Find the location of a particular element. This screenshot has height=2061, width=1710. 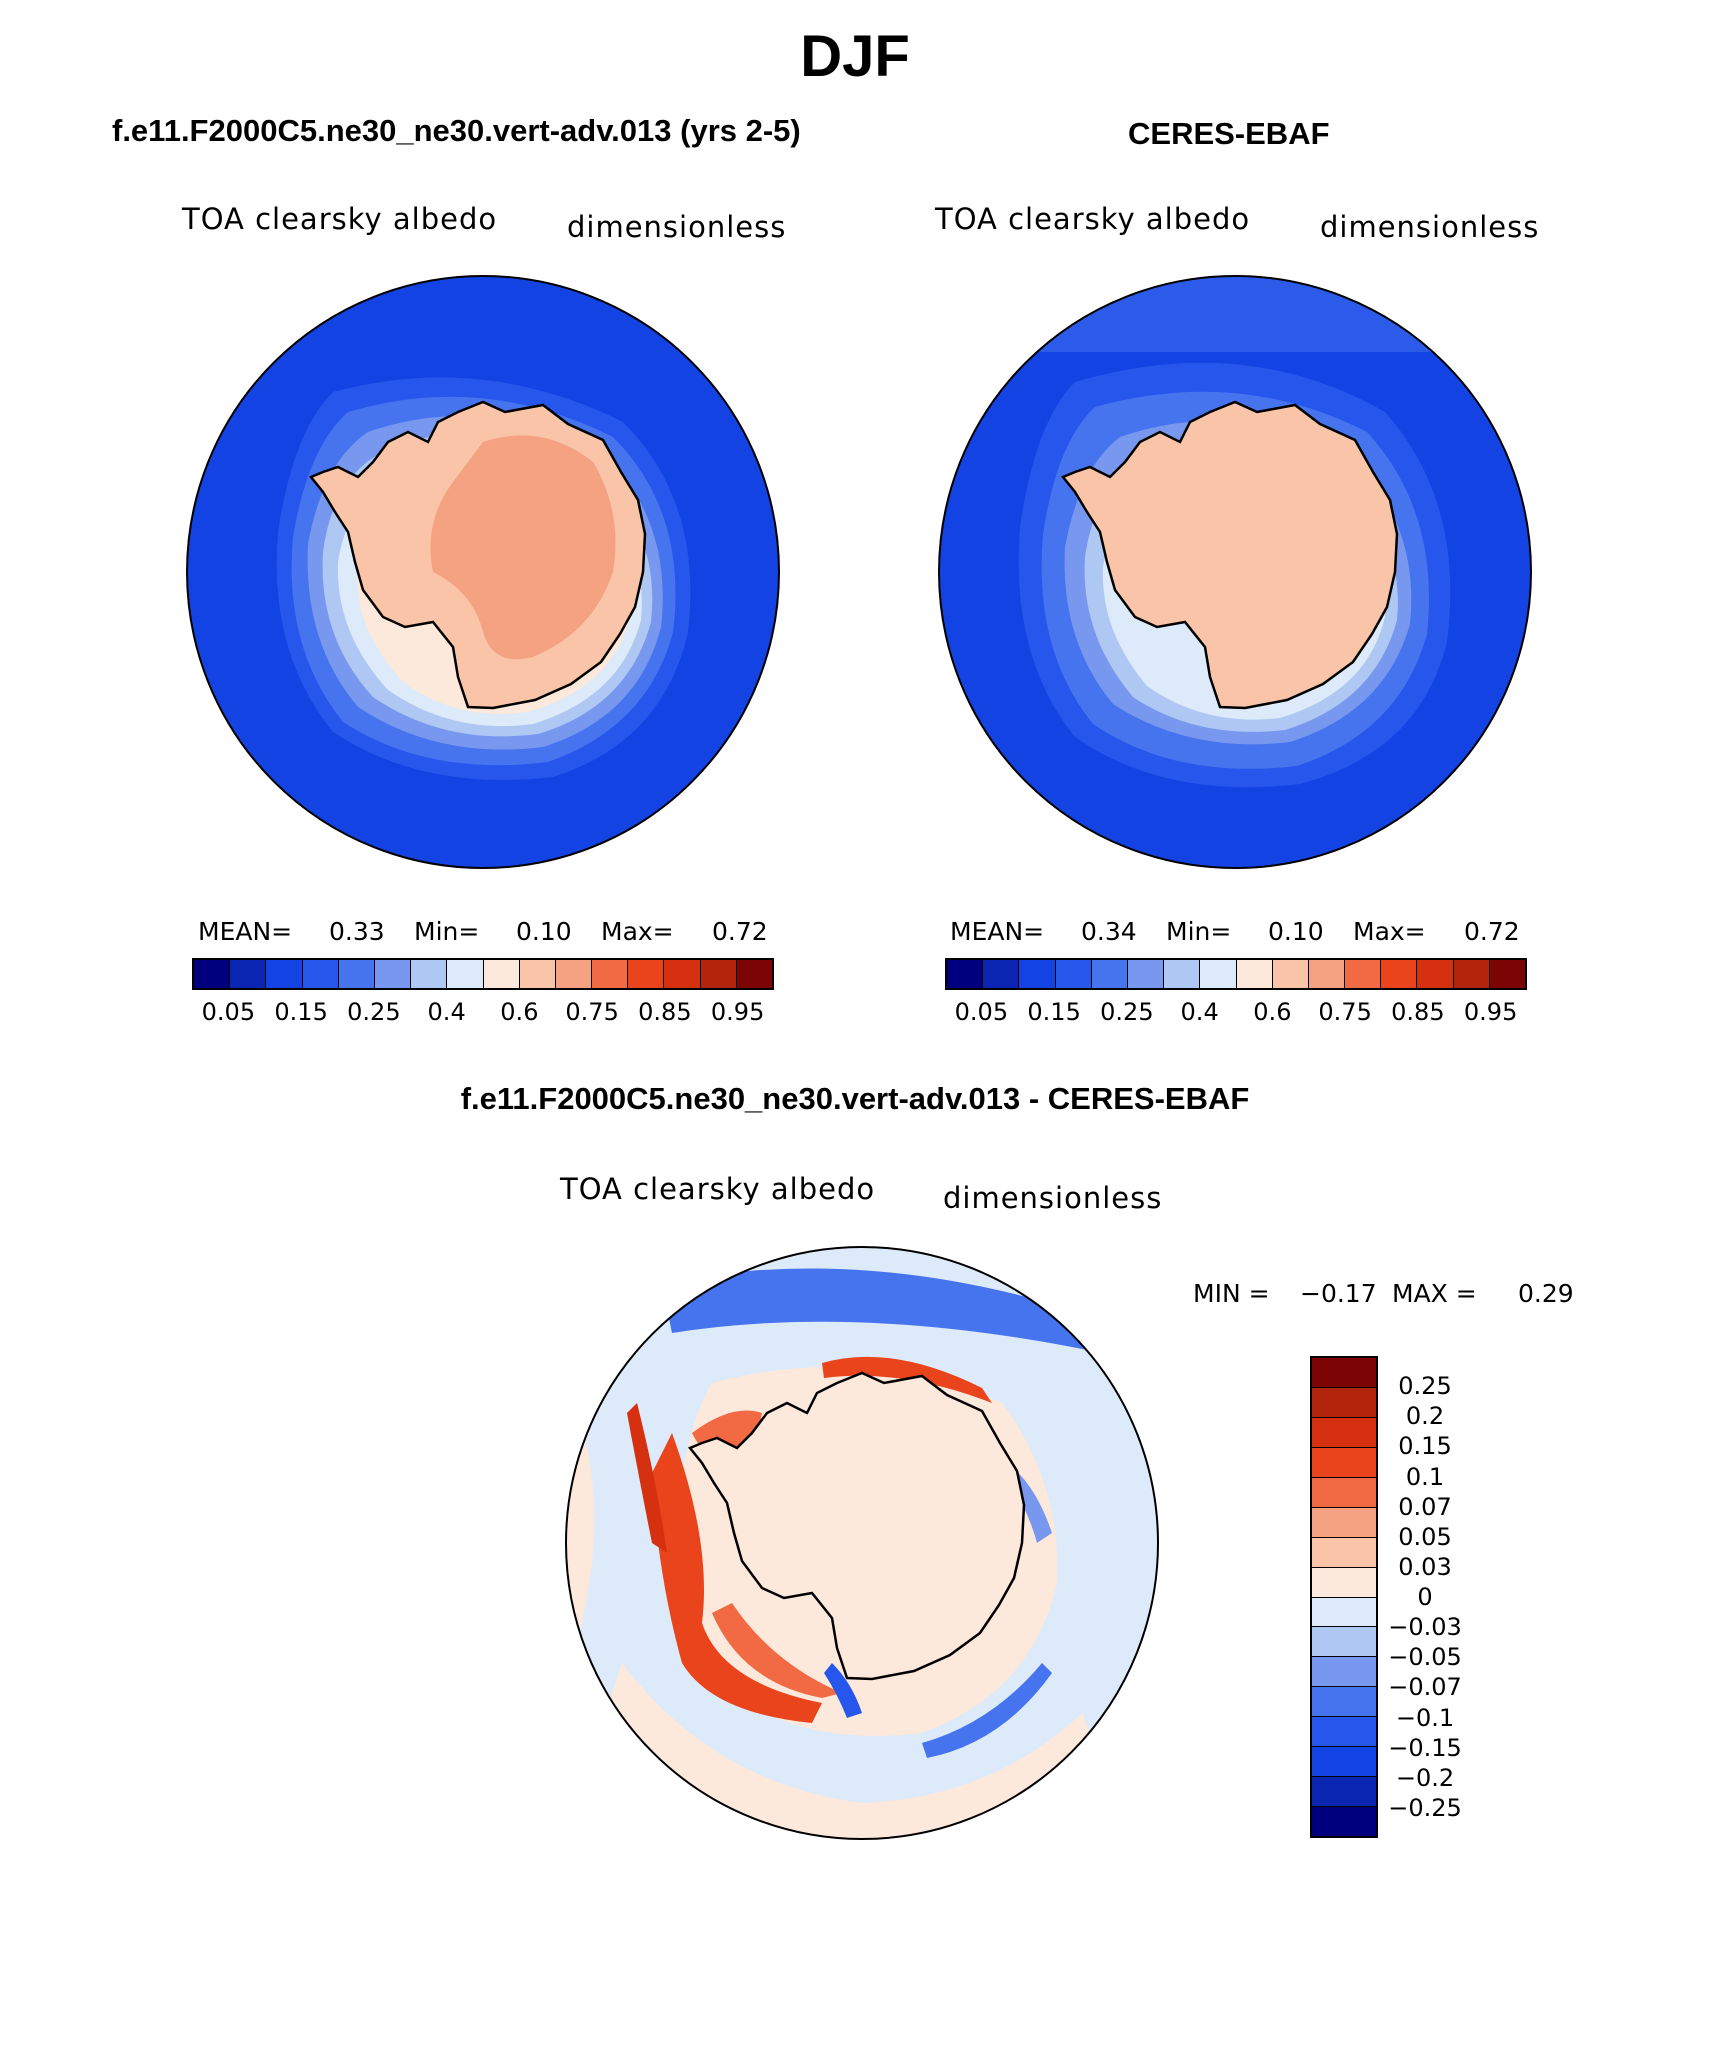

panel1-max-label: Max= is located at coordinates (637, 931).